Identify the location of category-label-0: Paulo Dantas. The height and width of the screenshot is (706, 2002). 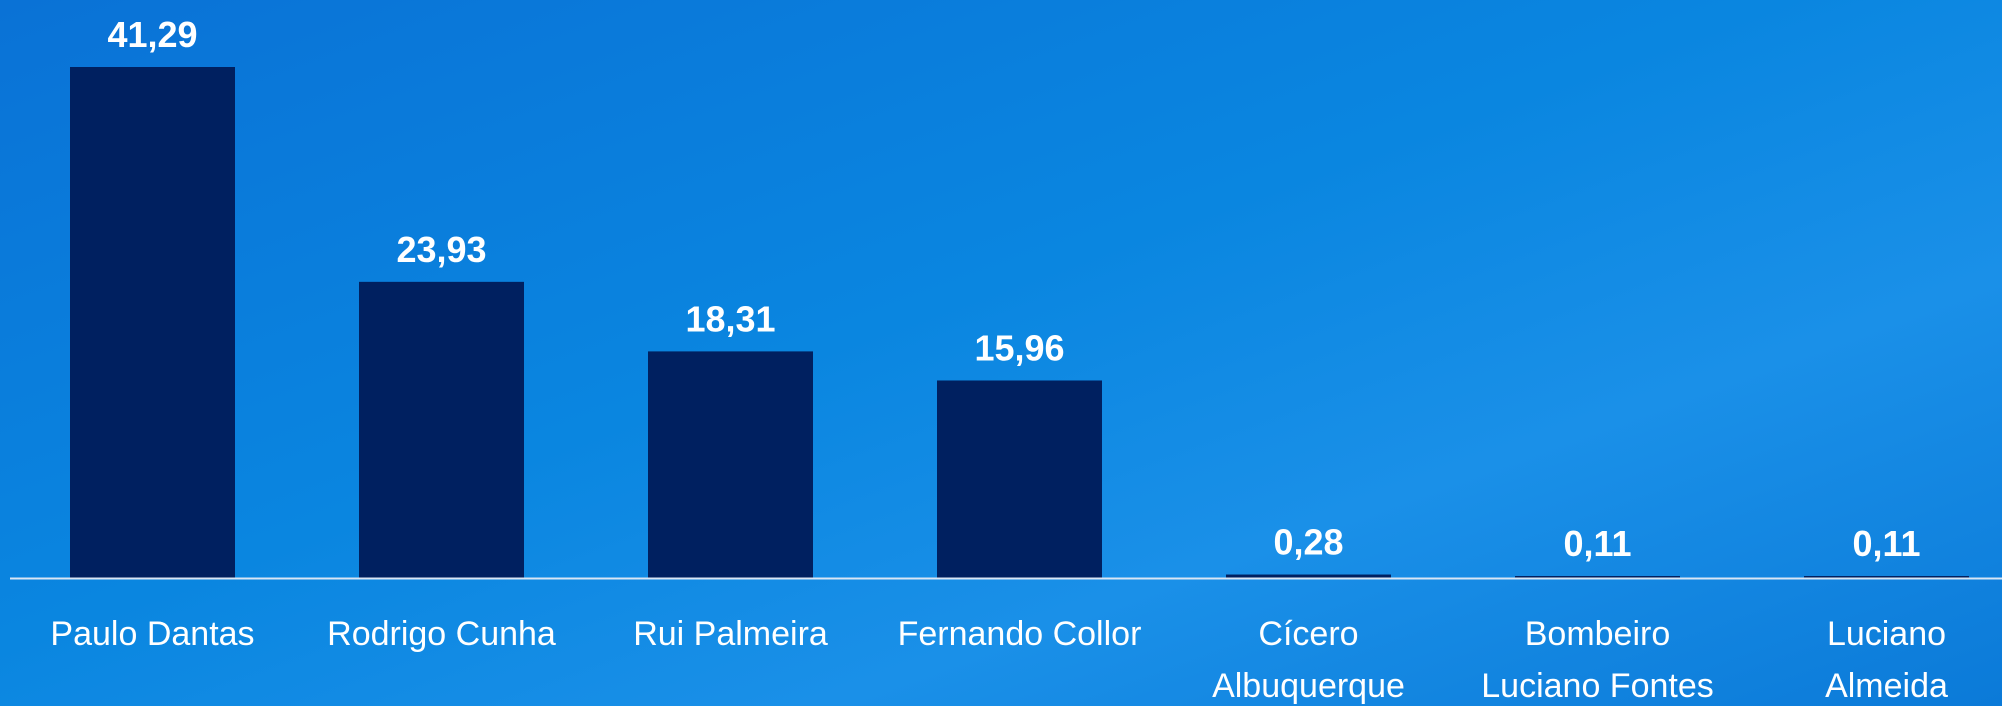
(152, 634).